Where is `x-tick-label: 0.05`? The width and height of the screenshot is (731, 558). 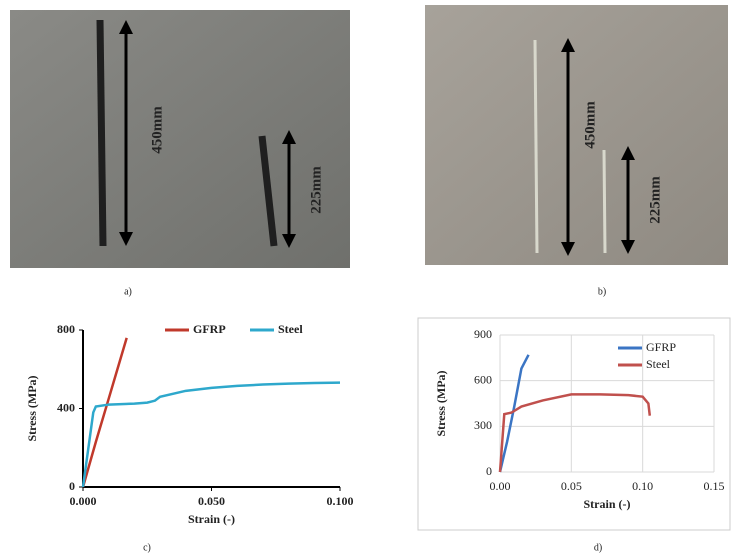
x-tick-label: 0.05 is located at coordinates (571, 486).